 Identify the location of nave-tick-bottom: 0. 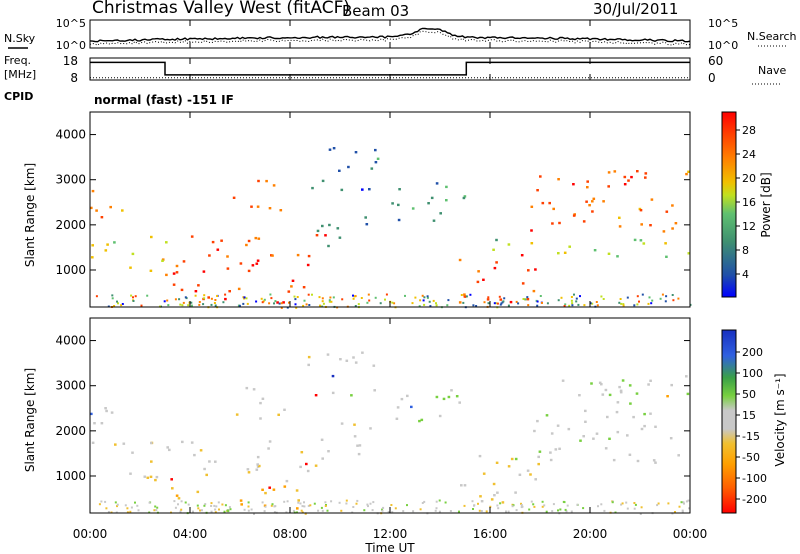
(712, 78).